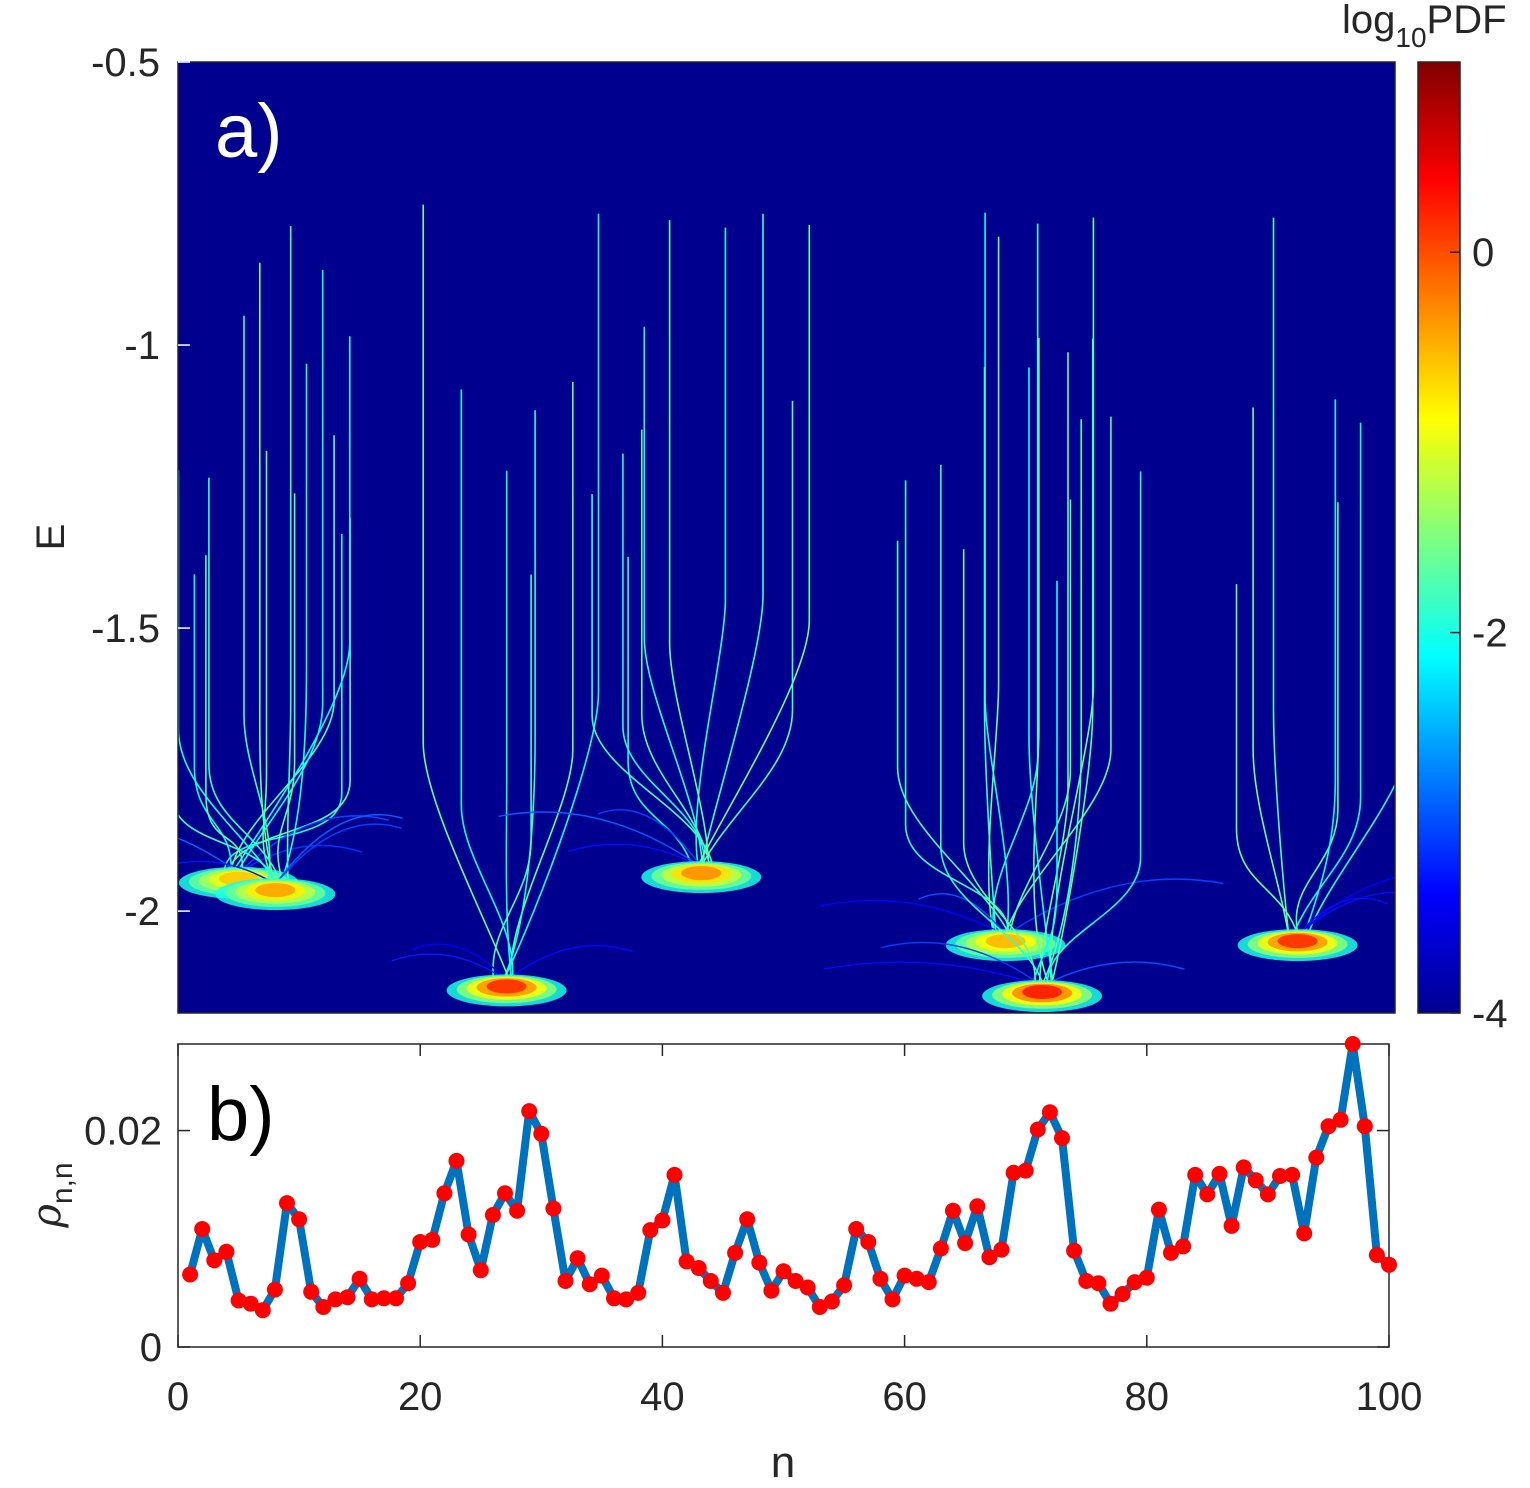 The height and width of the screenshot is (1488, 1530). I want to click on panel-a-label: a), so click(249, 131).